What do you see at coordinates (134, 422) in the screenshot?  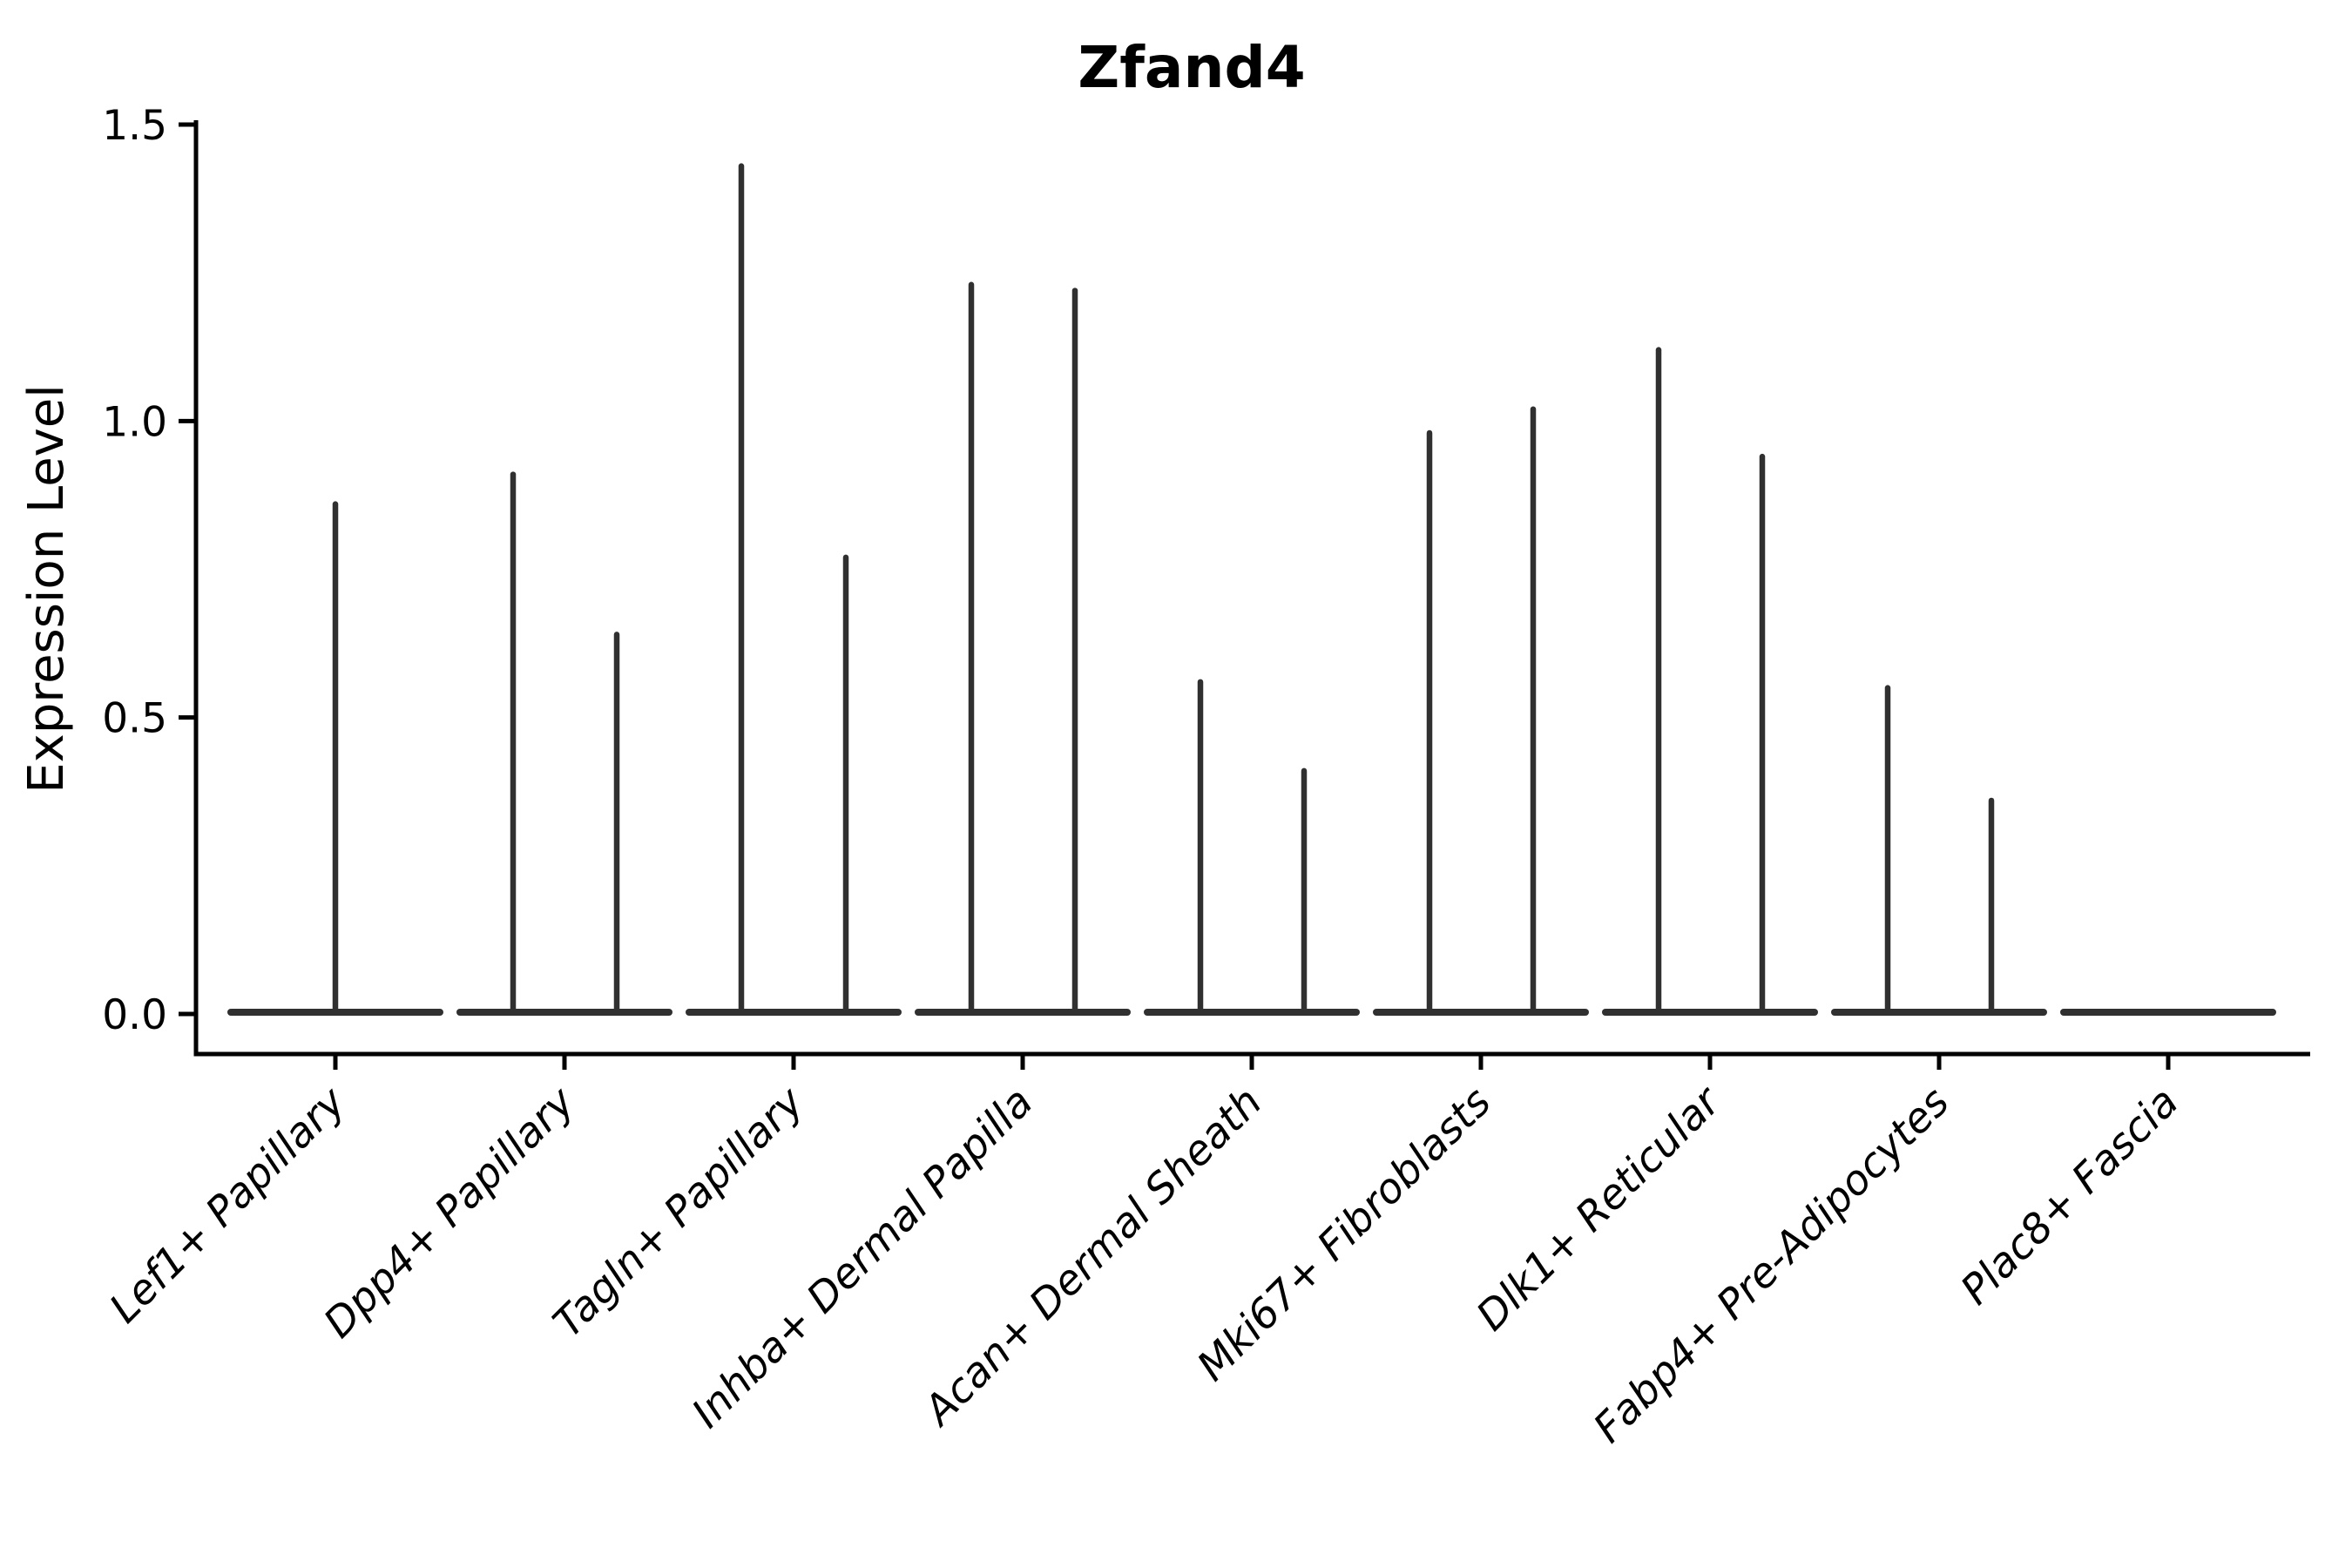 I see `y-tick-label: 1.0` at bounding box center [134, 422].